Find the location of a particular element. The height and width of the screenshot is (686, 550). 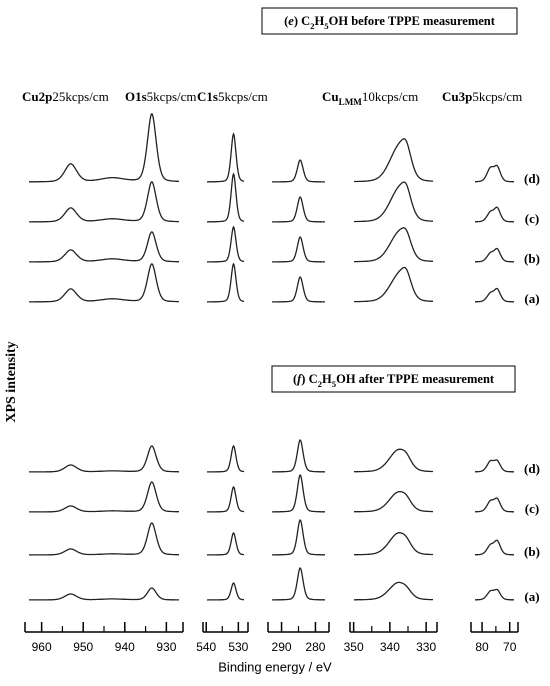

x-tick-label: 530 is located at coordinates (238, 647).